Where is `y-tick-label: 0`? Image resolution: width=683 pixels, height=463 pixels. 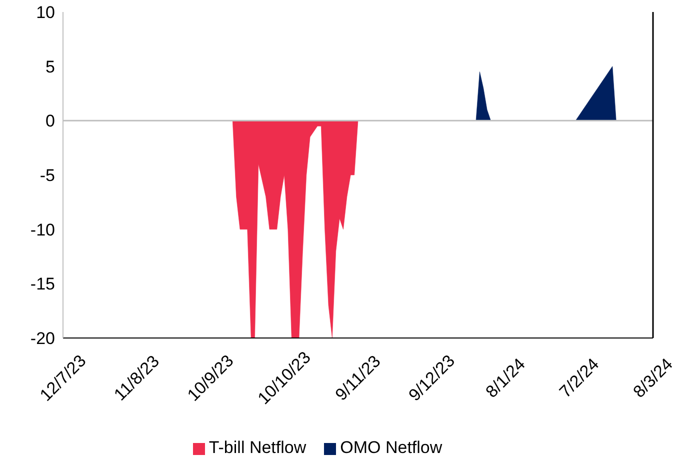 y-tick-label: 0 is located at coordinates (50, 121).